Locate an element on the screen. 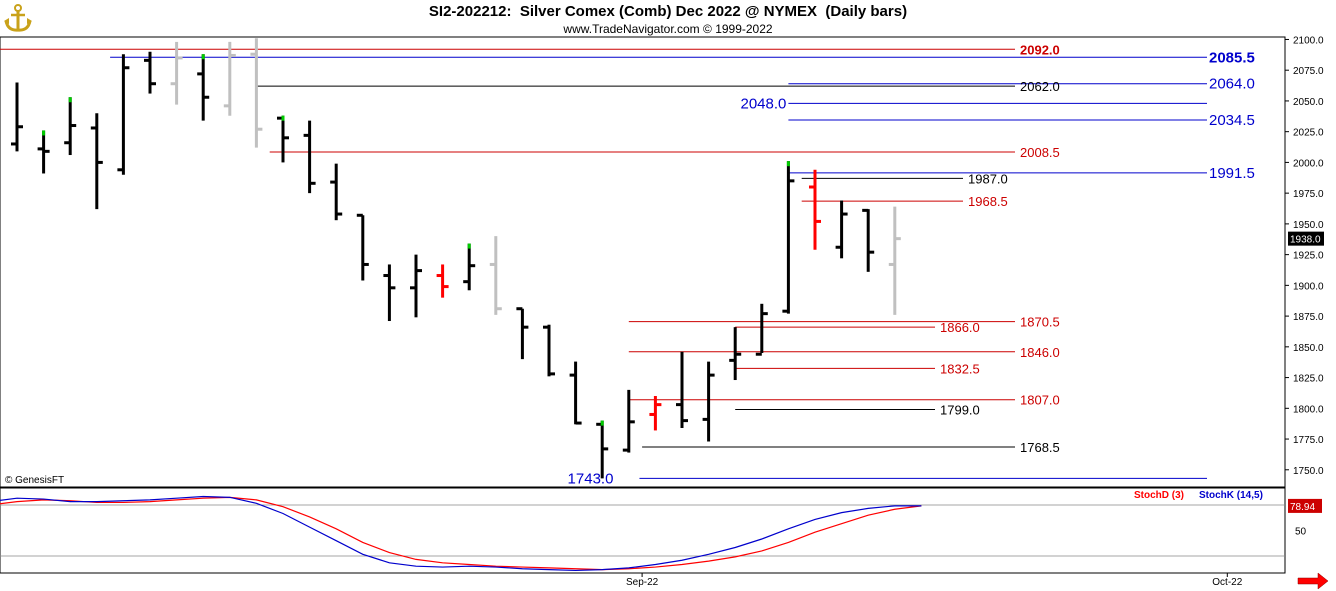 This screenshot has height=591, width=1336. last-price-marker: 1938.0 is located at coordinates (1306, 238).